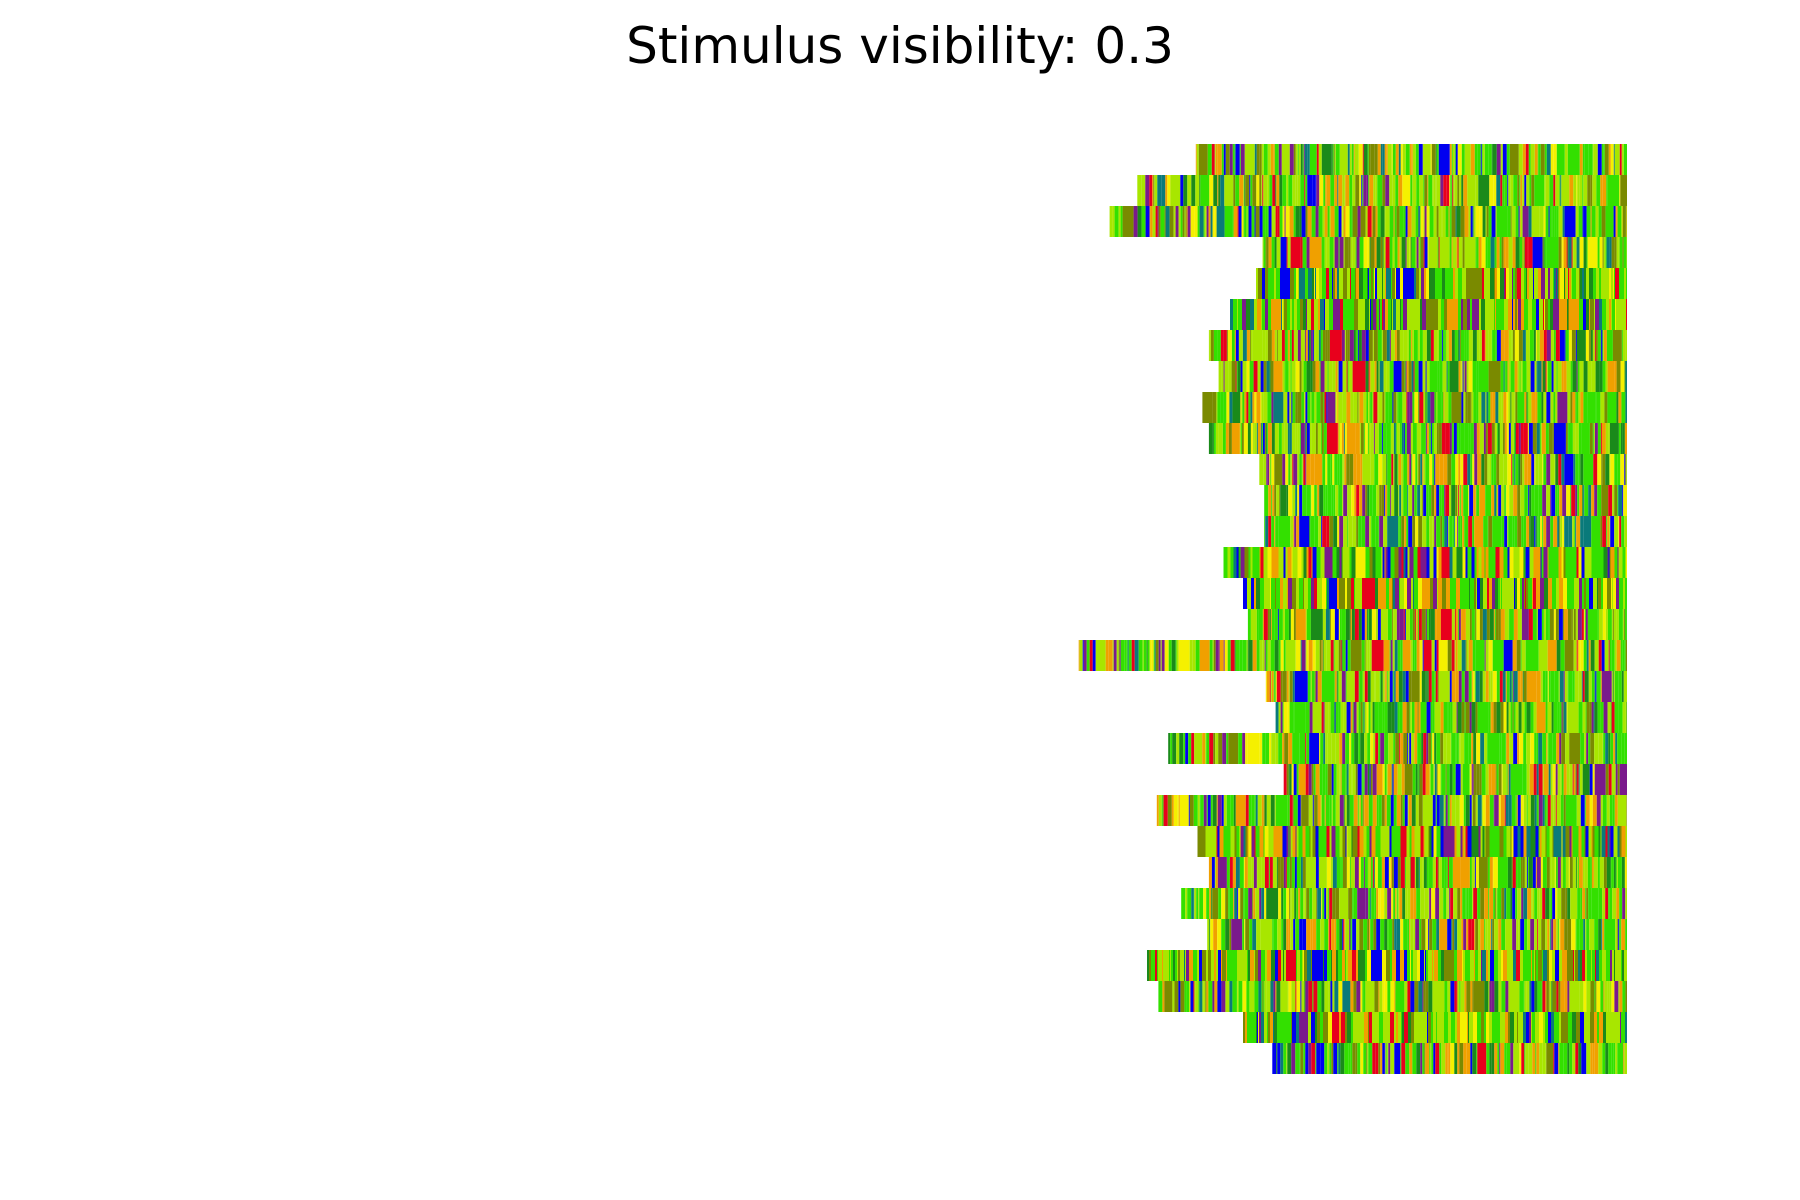  I want to click on raster-row, so click(1387, 965).